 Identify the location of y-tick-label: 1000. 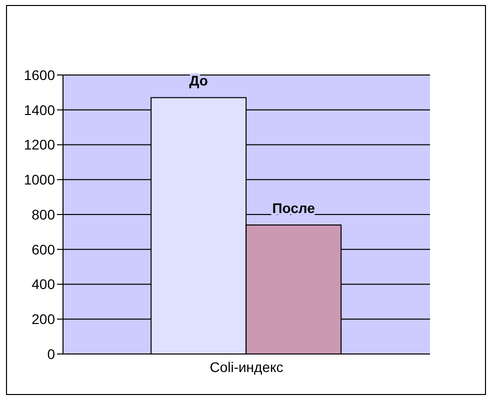
(40, 180).